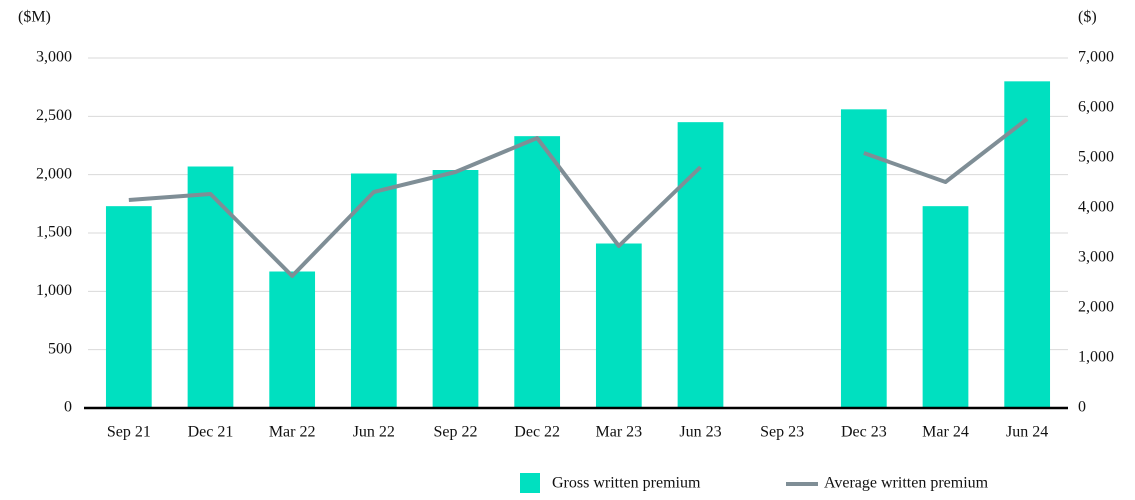 Image resolution: width=1135 pixels, height=500 pixels. What do you see at coordinates (1027, 432) in the screenshot?
I see `x-tick-label: Jun 24` at bounding box center [1027, 432].